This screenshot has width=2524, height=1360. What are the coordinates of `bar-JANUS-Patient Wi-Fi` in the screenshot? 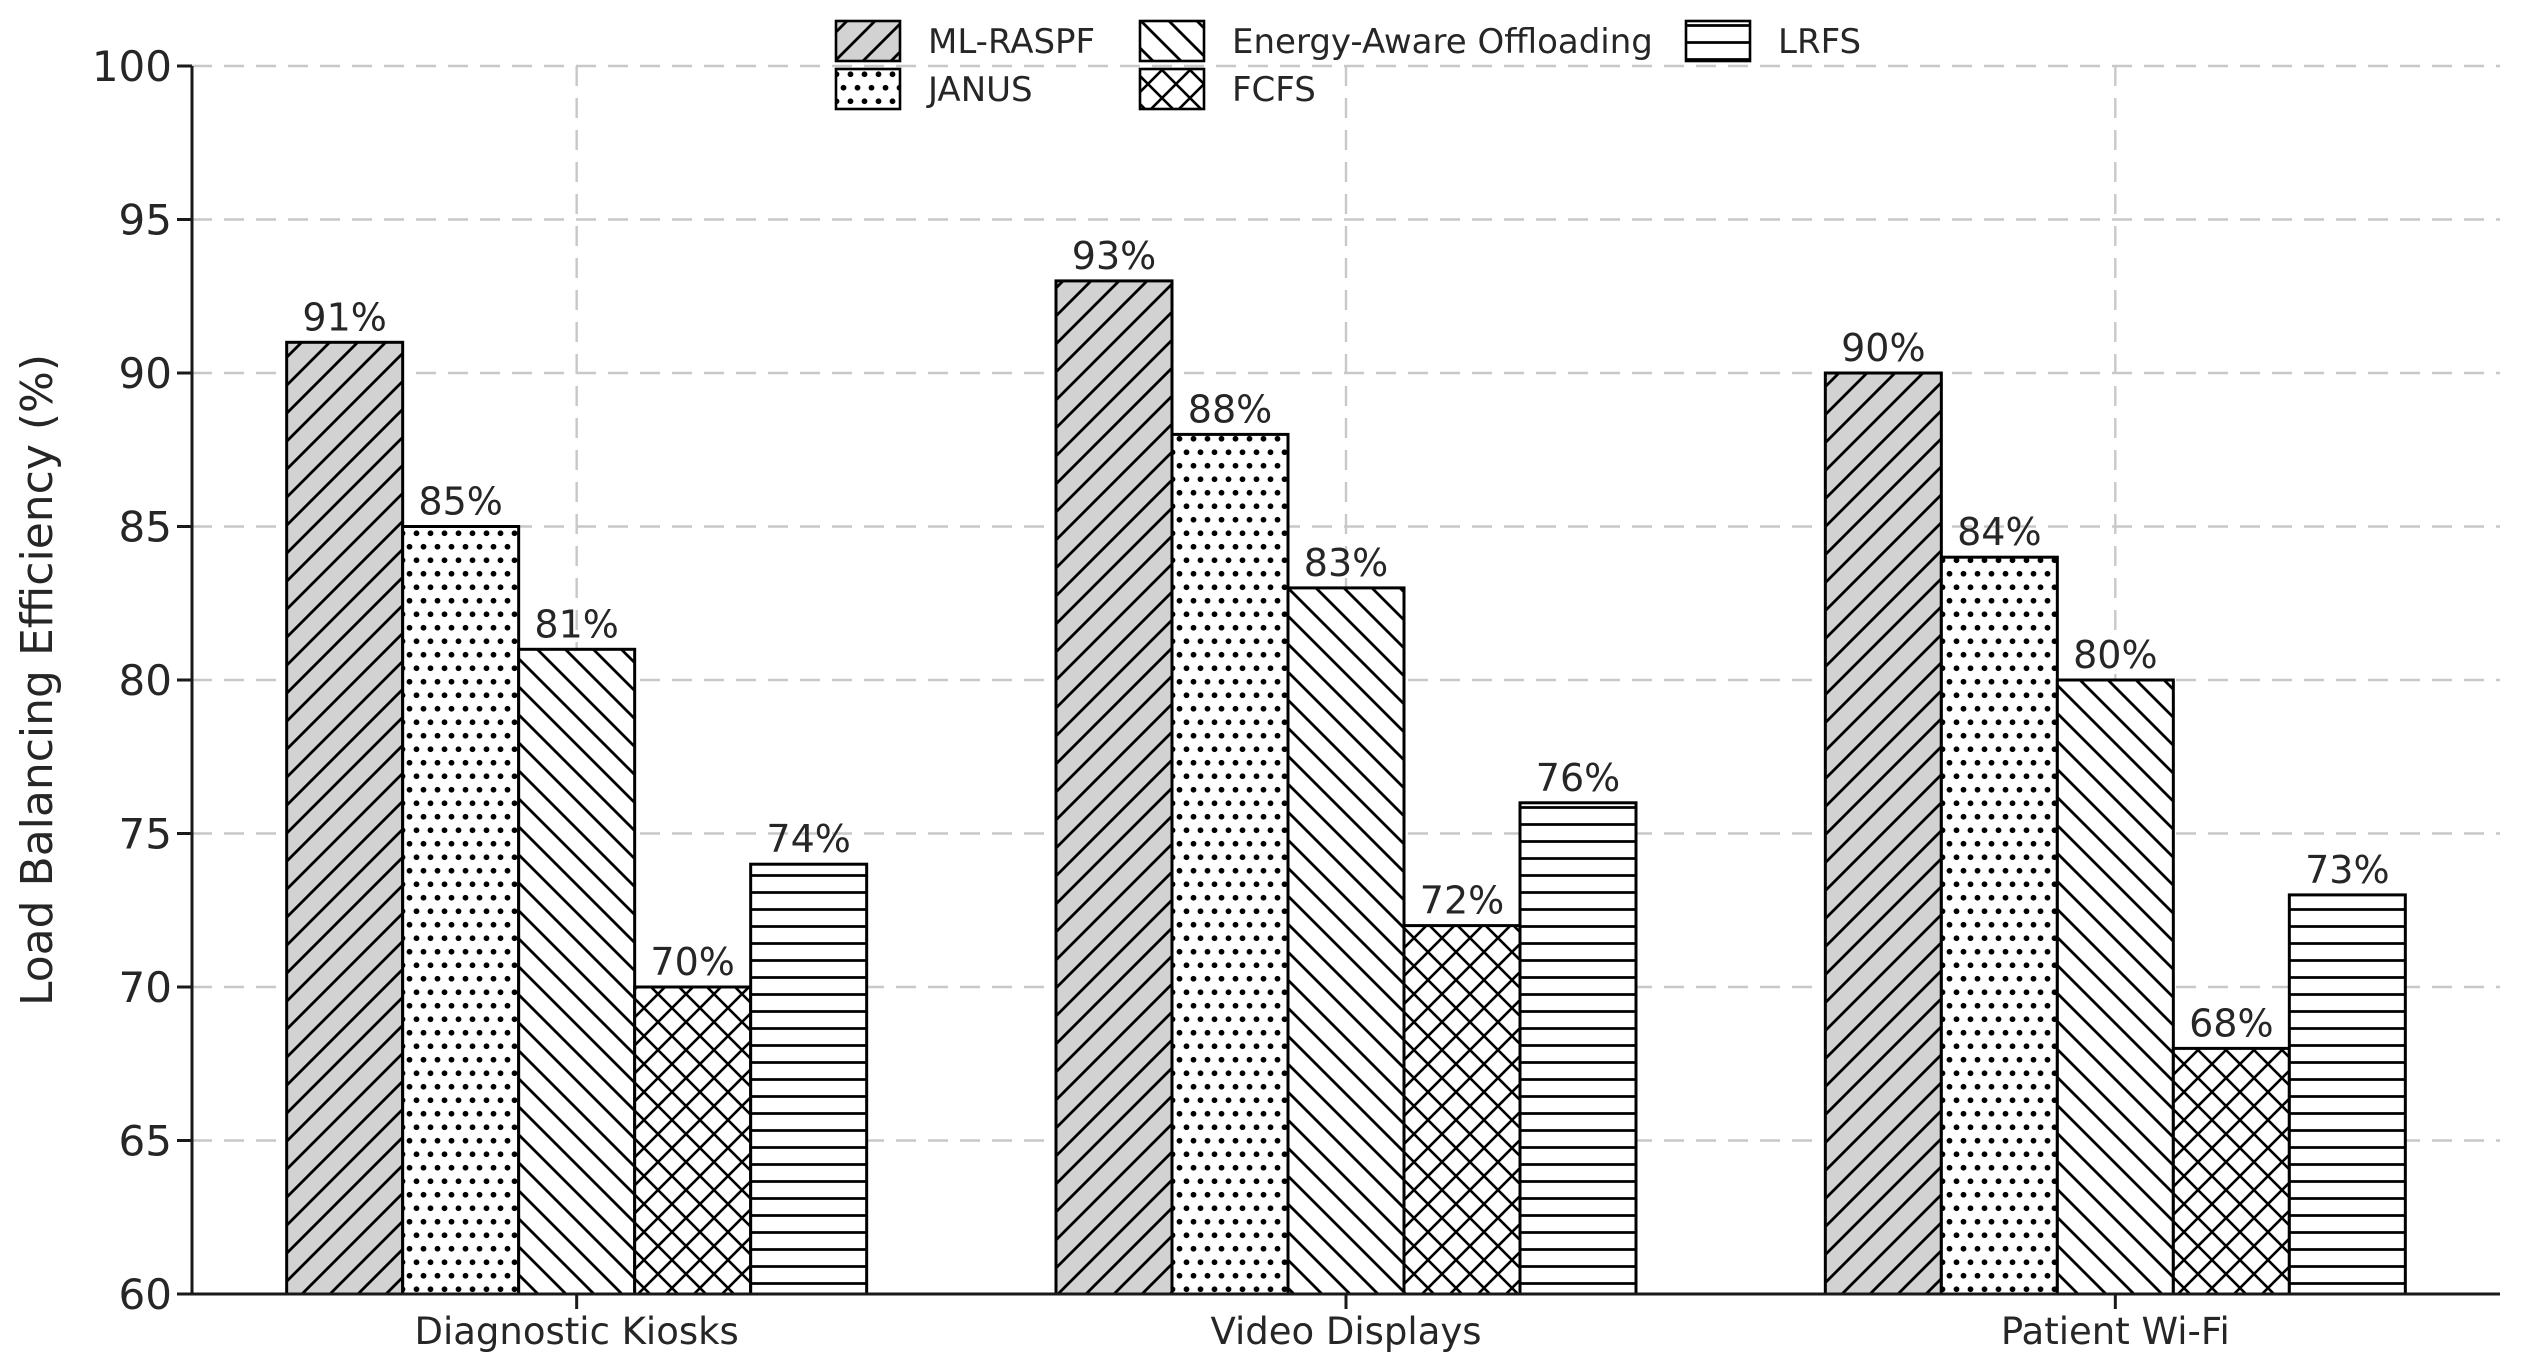 It's located at (1999, 925).